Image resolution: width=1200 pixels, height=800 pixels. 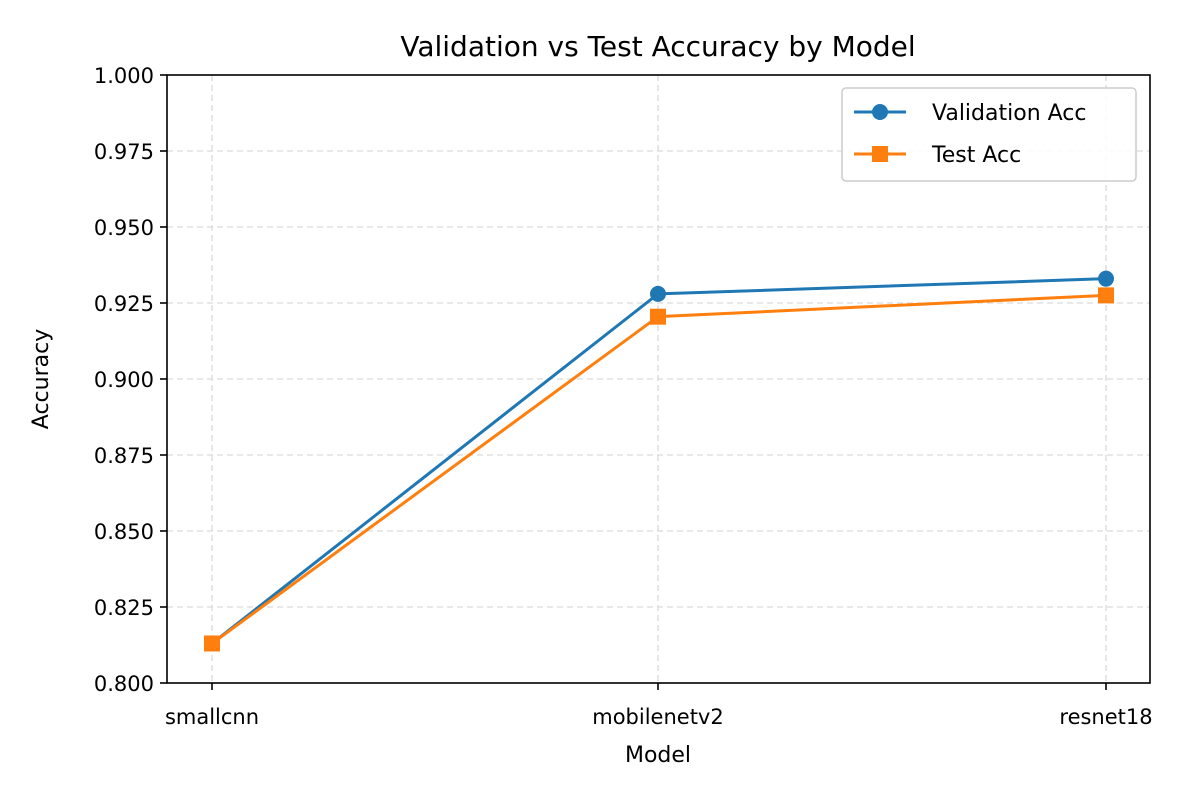 I want to click on legend-label-validation: Validation Acc, so click(x=1009, y=113).